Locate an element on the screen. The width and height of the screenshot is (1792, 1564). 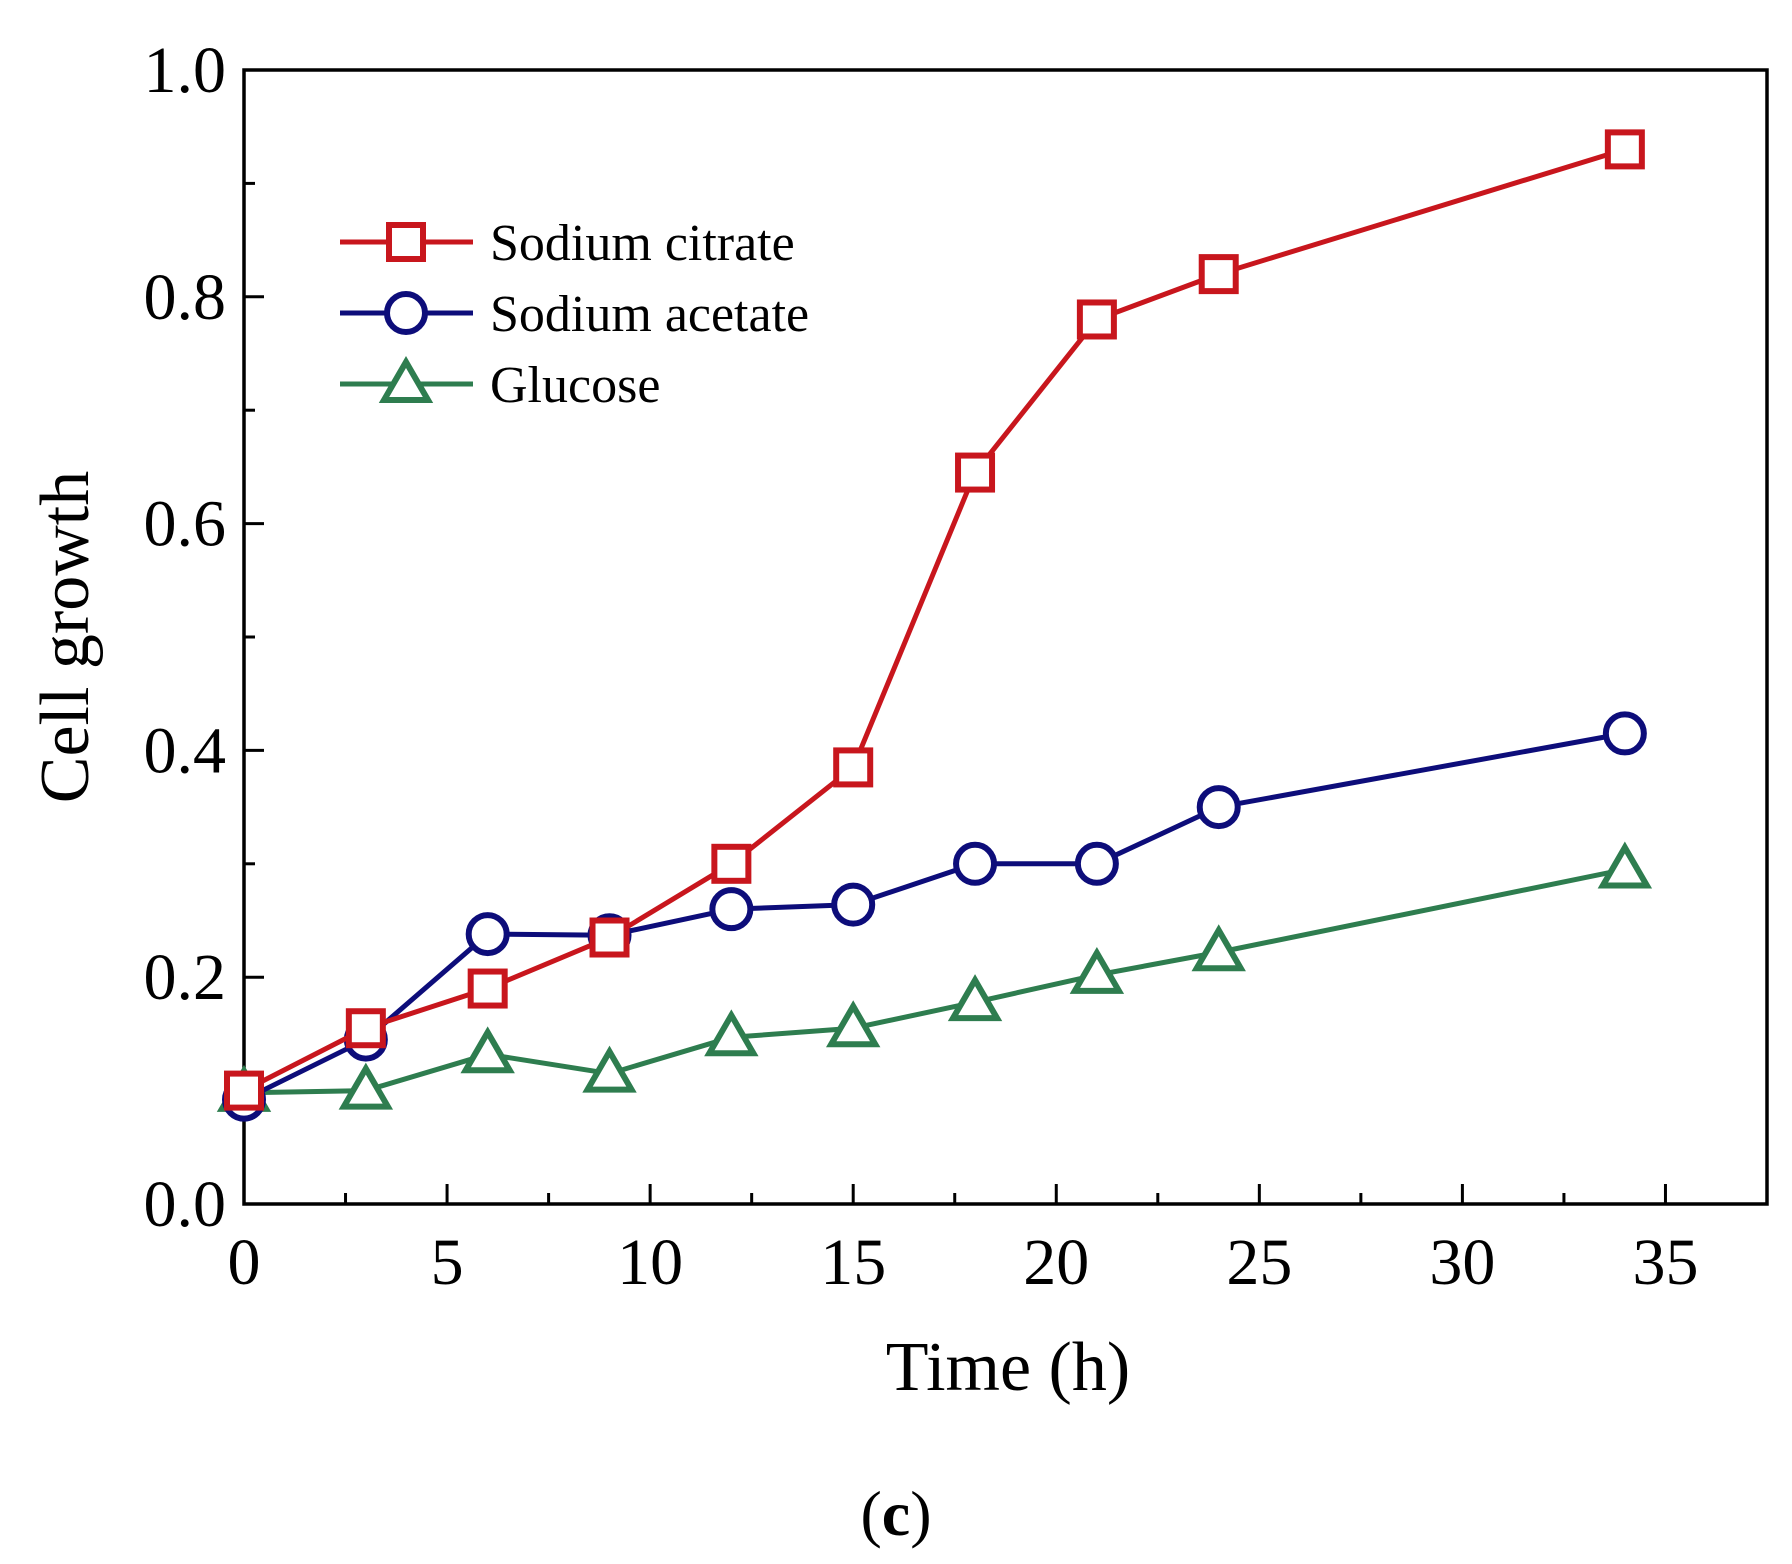
legend-entry-glucose: Glucose is located at coordinates (500, 385).